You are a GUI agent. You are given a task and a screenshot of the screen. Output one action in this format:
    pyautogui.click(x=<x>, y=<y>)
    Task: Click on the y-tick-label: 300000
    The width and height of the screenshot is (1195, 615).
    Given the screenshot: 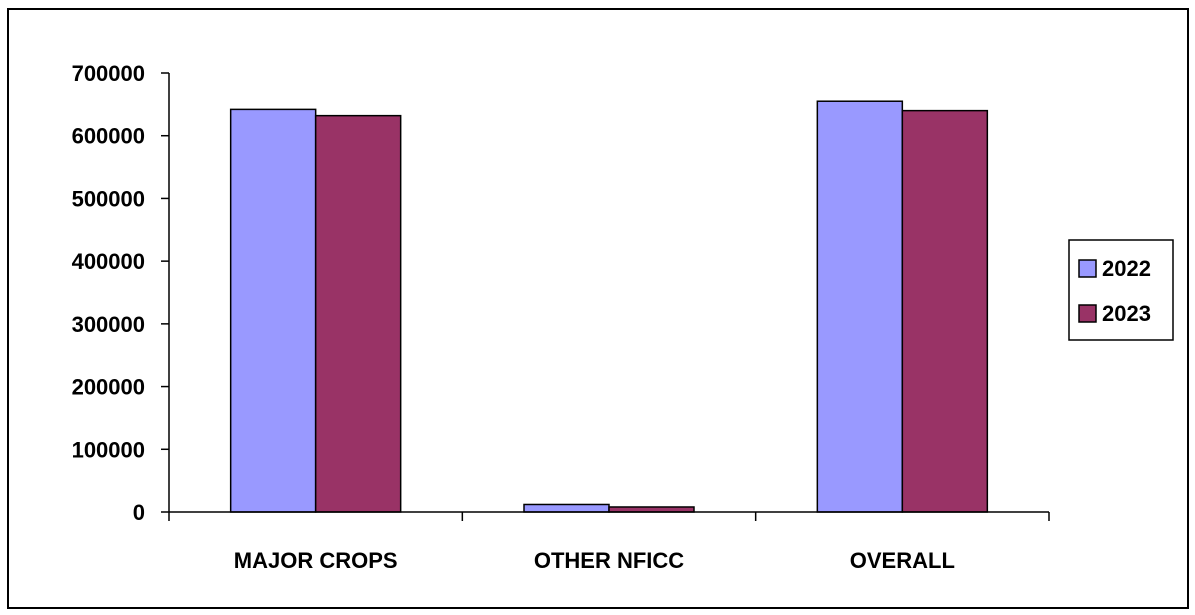 What is the action you would take?
    pyautogui.click(x=108, y=324)
    